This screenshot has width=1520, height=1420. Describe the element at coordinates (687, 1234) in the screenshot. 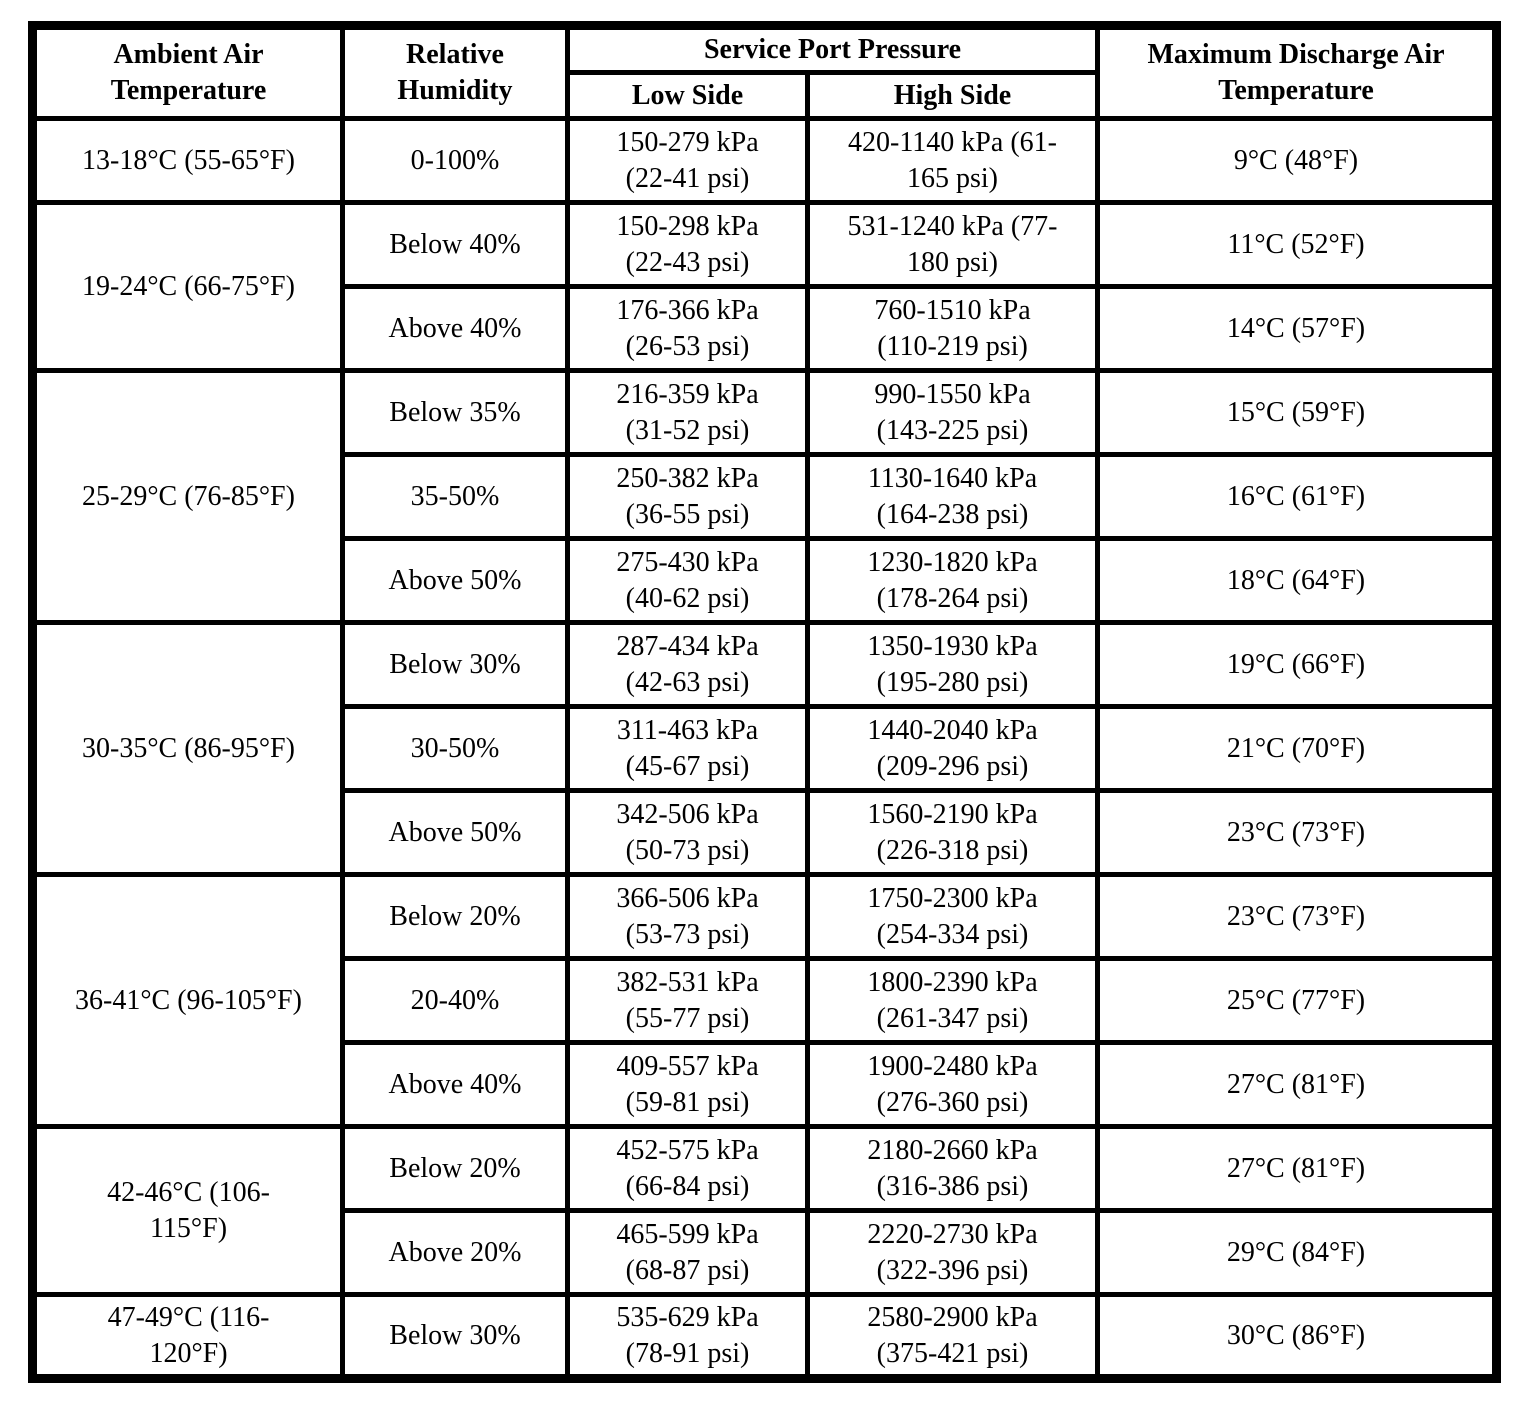

I see `pressure-kpa: 465-599 kPa` at that location.